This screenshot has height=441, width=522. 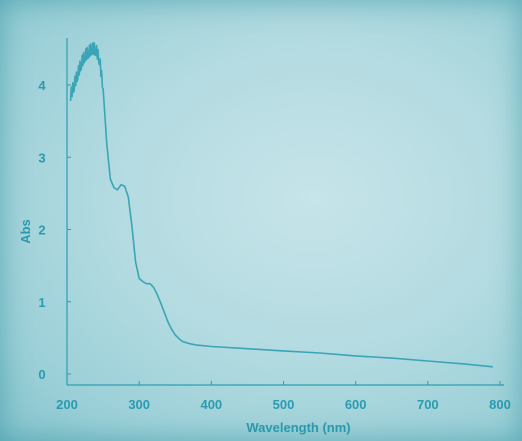 What do you see at coordinates (298, 427) in the screenshot?
I see `x-axis-label: Wavelength (nm)` at bounding box center [298, 427].